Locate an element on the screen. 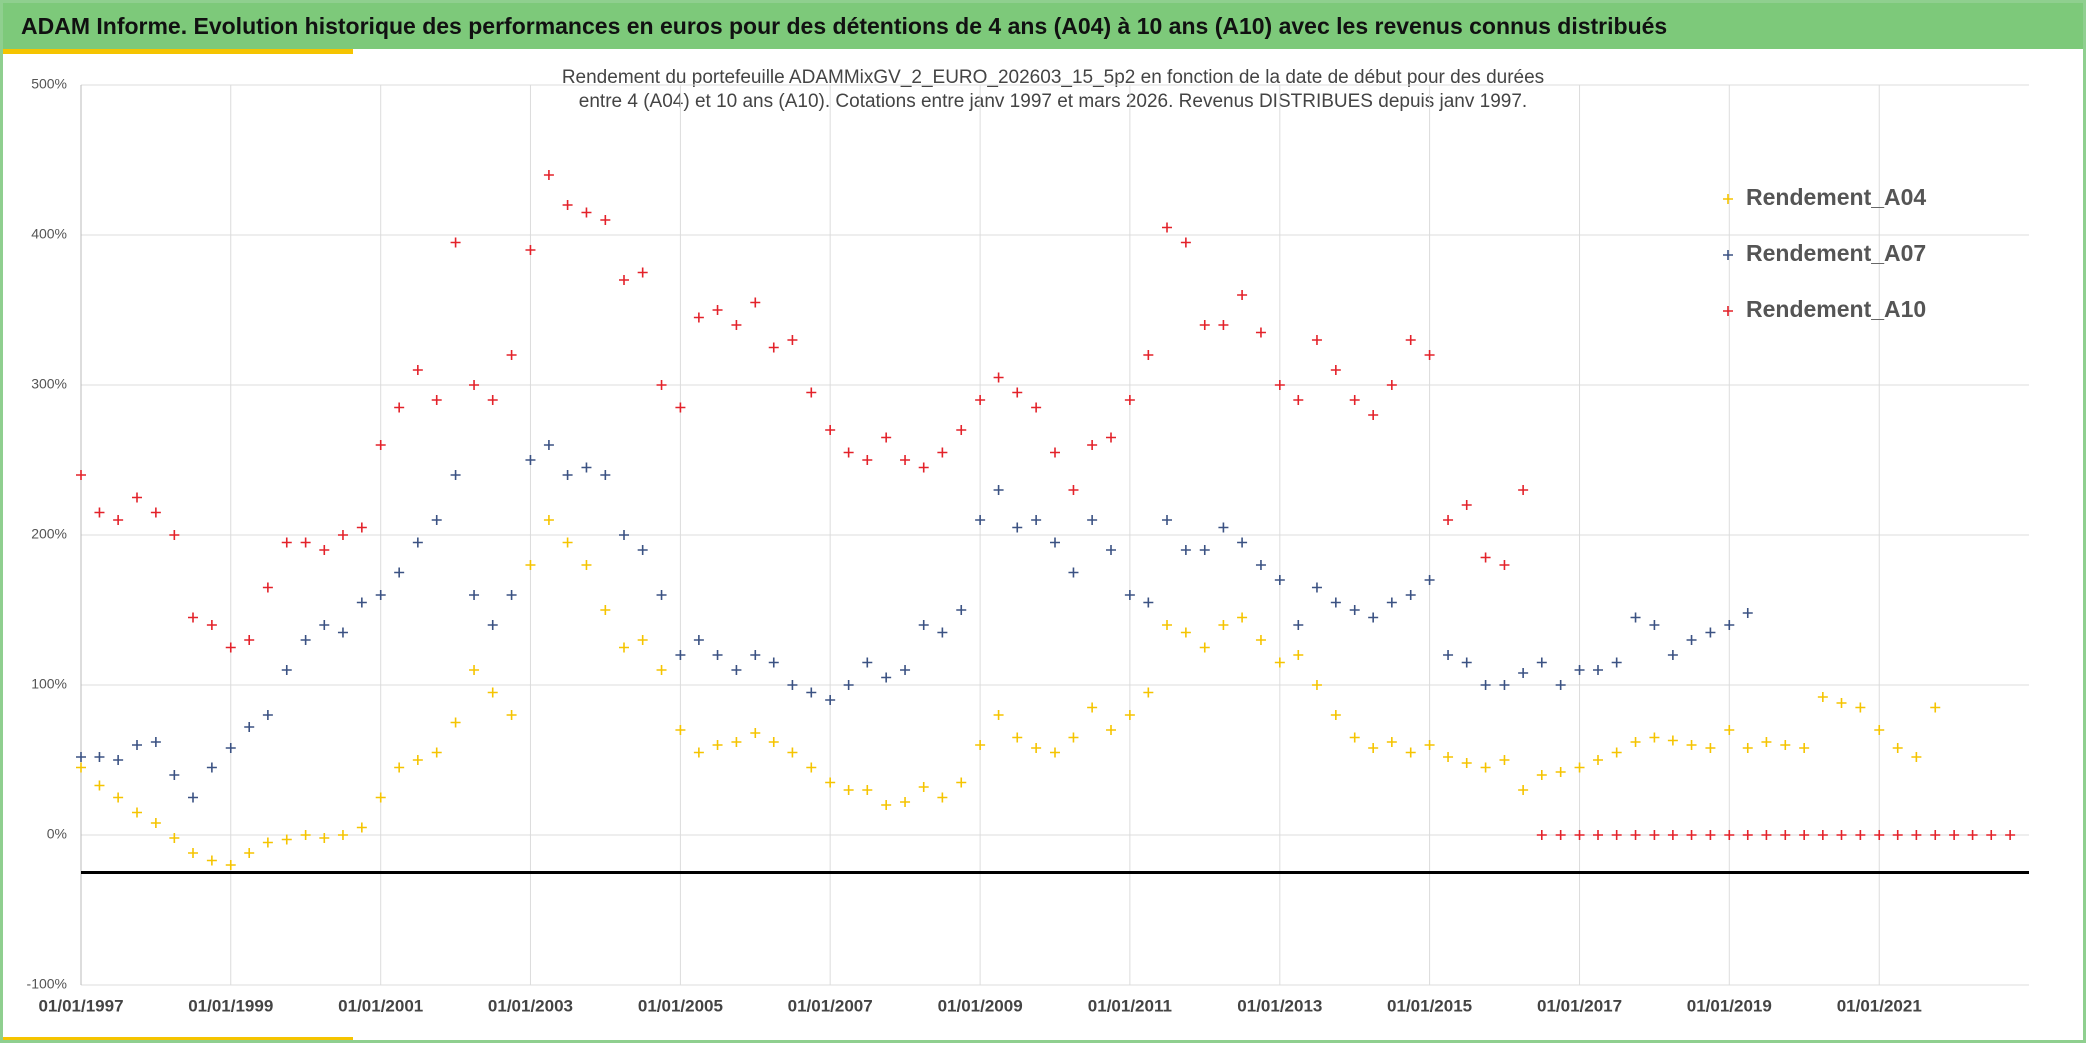 The width and height of the screenshot is (2086, 1043). y-tick-label: -100% is located at coordinates (47, 984).